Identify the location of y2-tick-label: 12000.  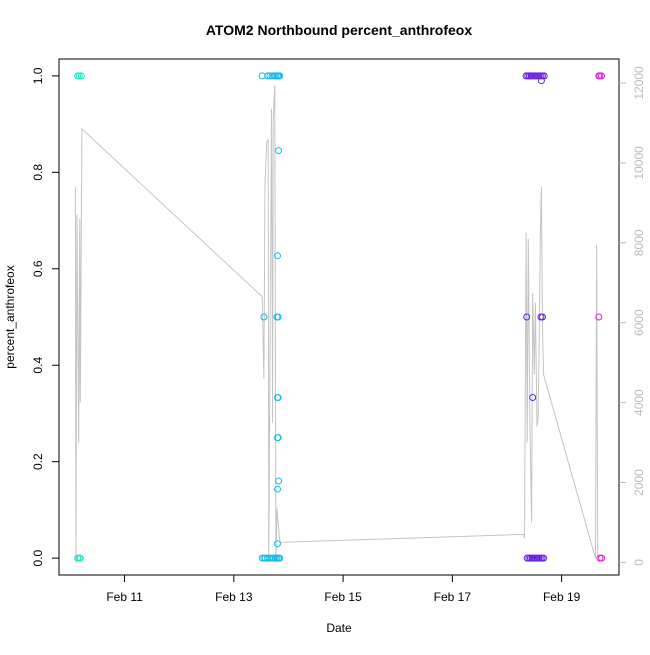
(639, 83).